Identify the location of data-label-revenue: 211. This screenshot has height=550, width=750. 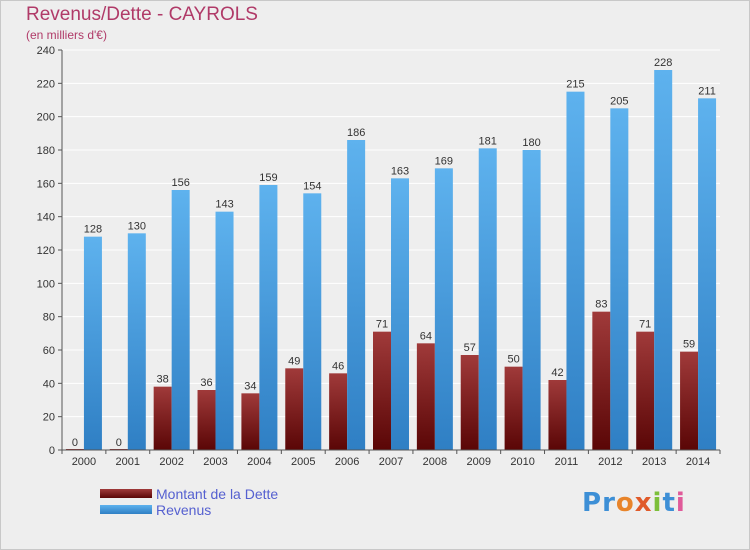
(707, 91).